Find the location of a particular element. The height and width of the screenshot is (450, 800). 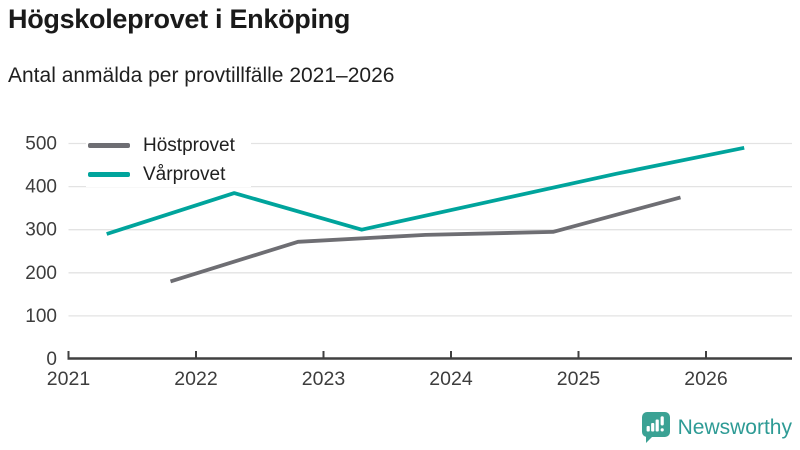

x-axis-tick-label: 2026 is located at coordinates (705, 379).